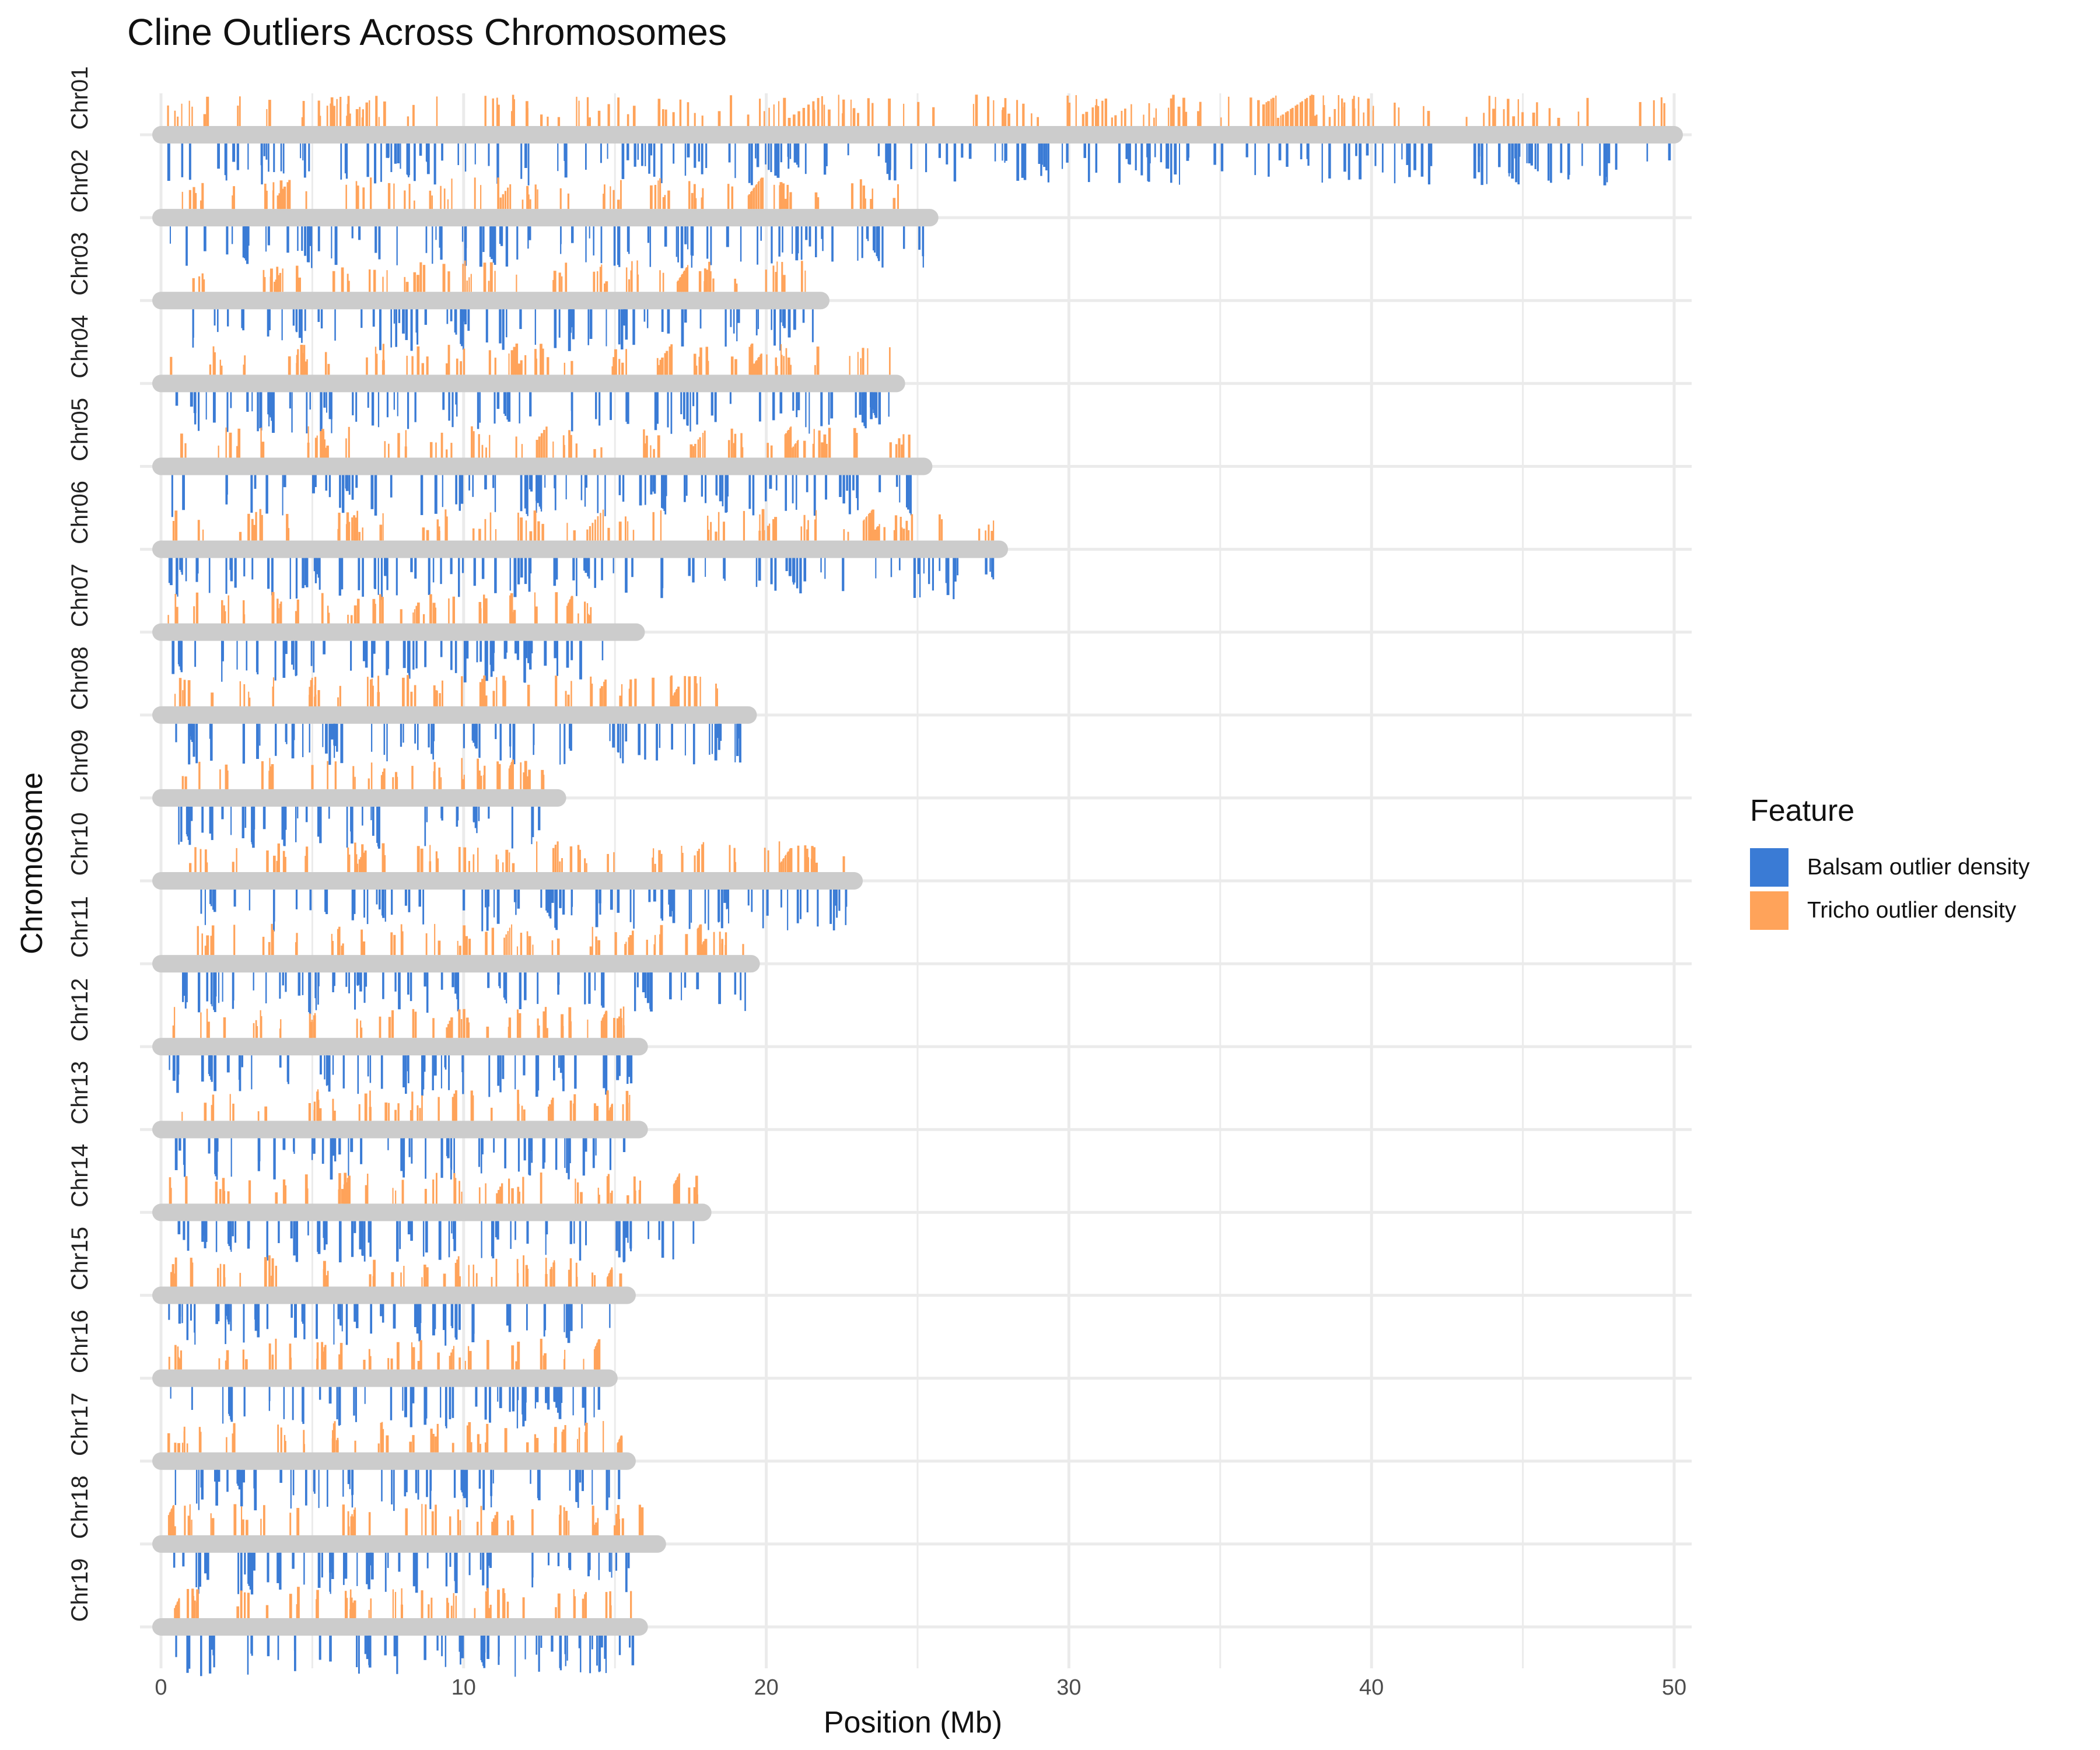  Describe the element at coordinates (913, 1723) in the screenshot. I see `x-axis-title: Position (Mb)` at that location.